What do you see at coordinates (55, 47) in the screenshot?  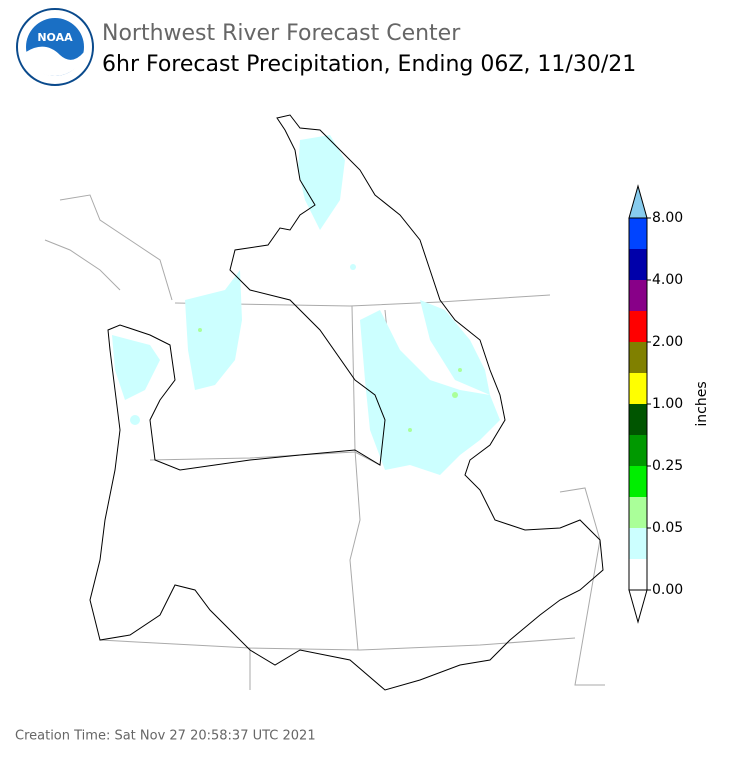 I see `logo: NOAA` at bounding box center [55, 47].